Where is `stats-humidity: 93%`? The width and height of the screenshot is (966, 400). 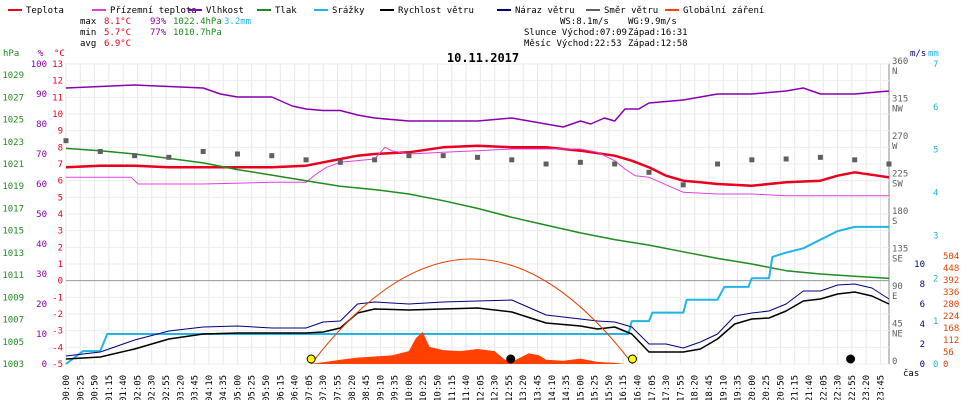 stats-humidity: 93% is located at coordinates (158, 22).